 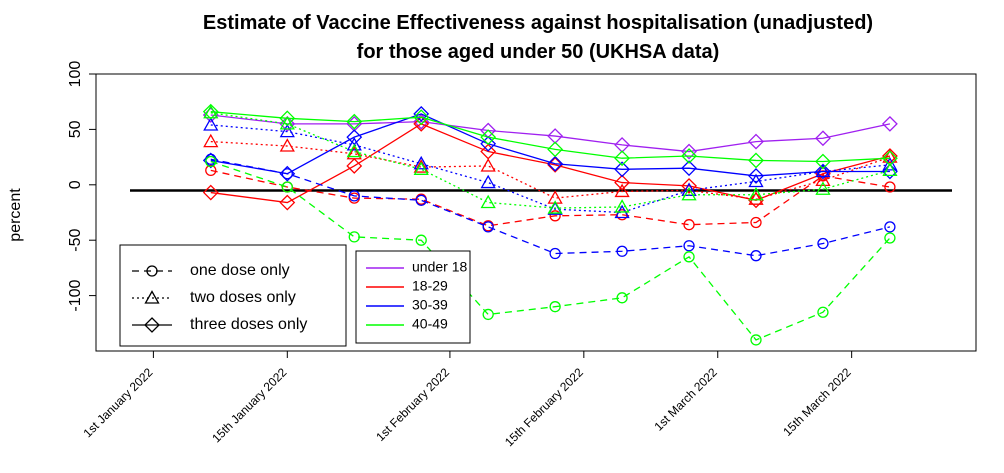 What do you see at coordinates (817, 402) in the screenshot?
I see `x-tick-label: 15th March 2022` at bounding box center [817, 402].